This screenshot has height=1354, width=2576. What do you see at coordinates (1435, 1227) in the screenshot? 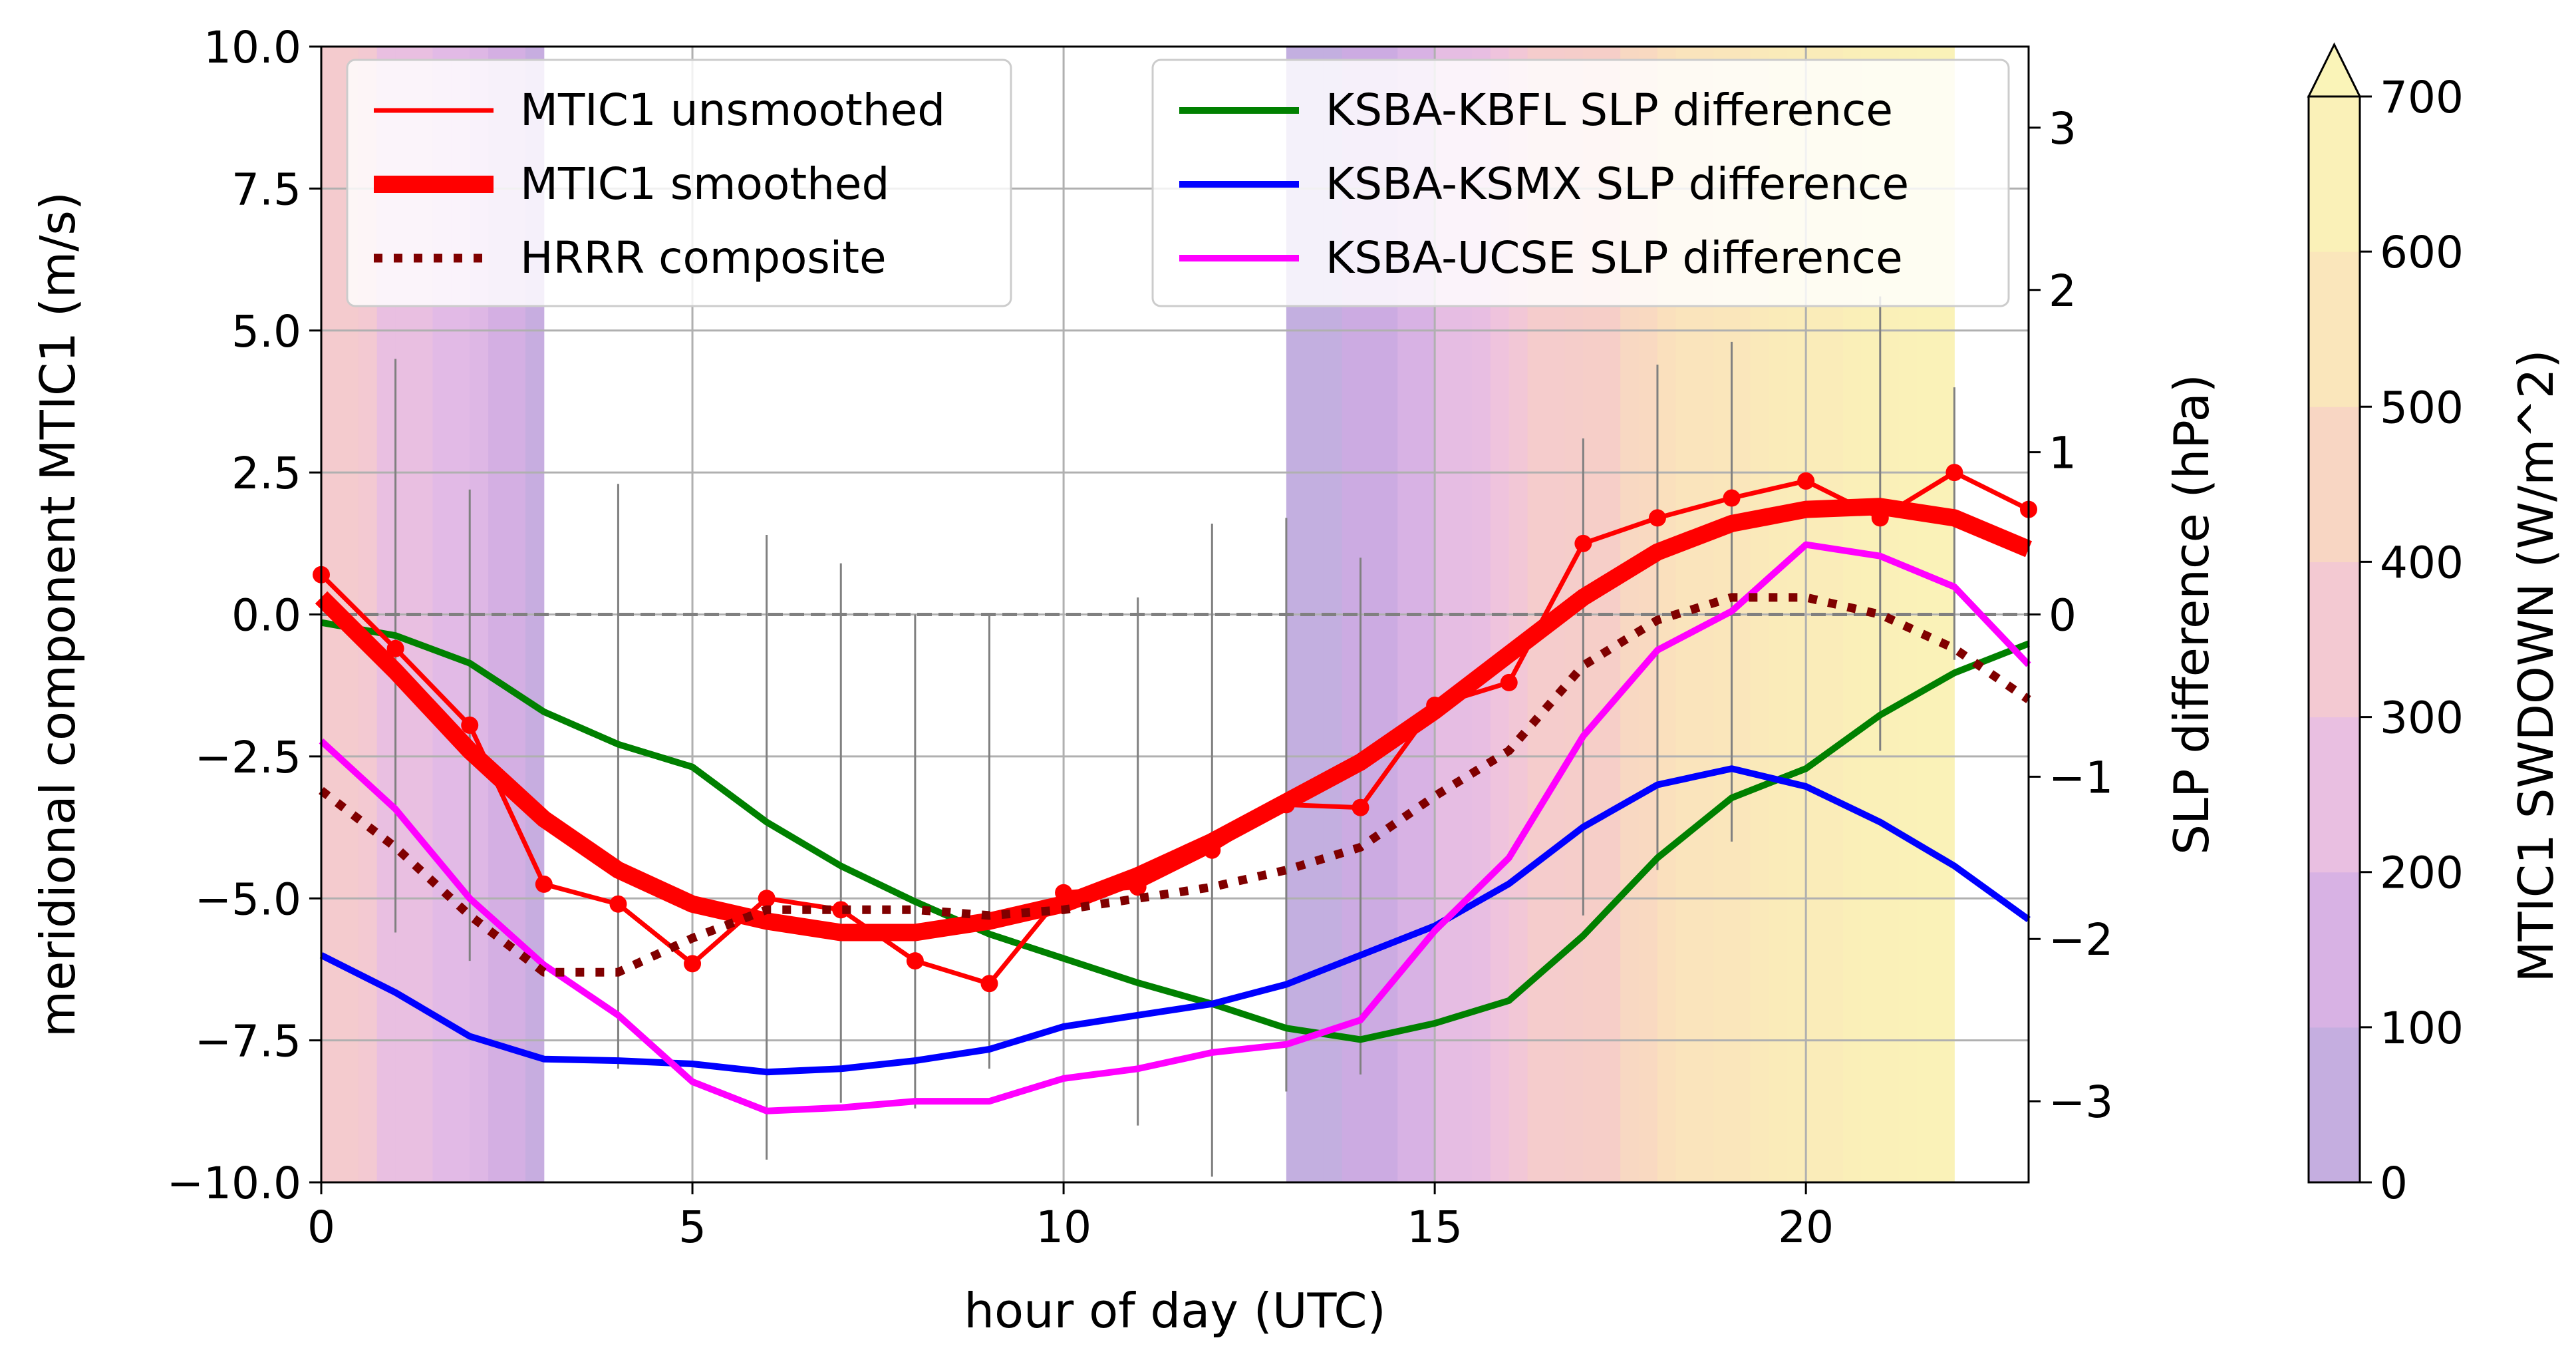
I see `x-tick-label: 15` at bounding box center [1435, 1227].